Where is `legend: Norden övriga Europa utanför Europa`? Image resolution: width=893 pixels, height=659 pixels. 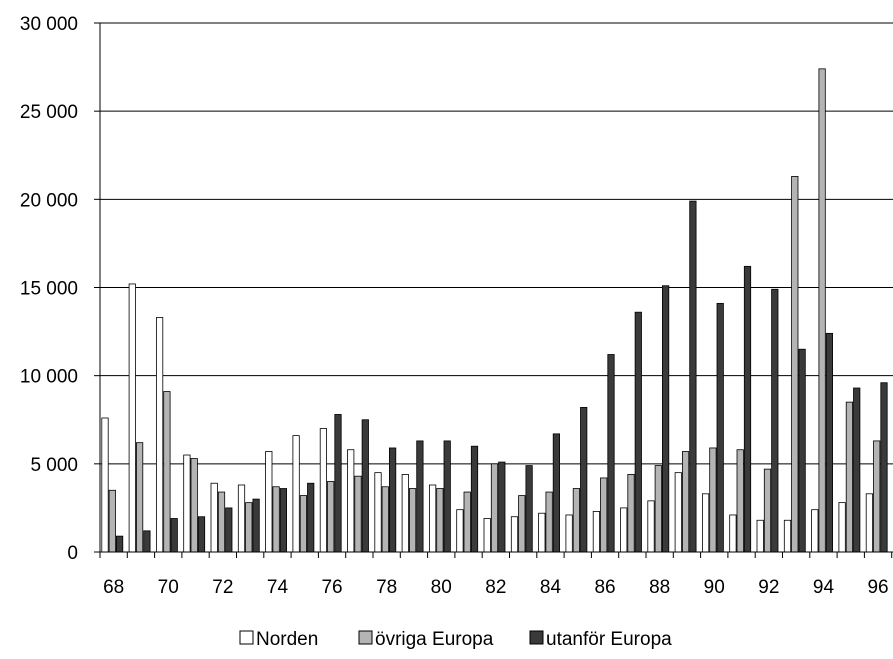 legend: Norden övriga Europa utanför Europa is located at coordinates (455, 639).